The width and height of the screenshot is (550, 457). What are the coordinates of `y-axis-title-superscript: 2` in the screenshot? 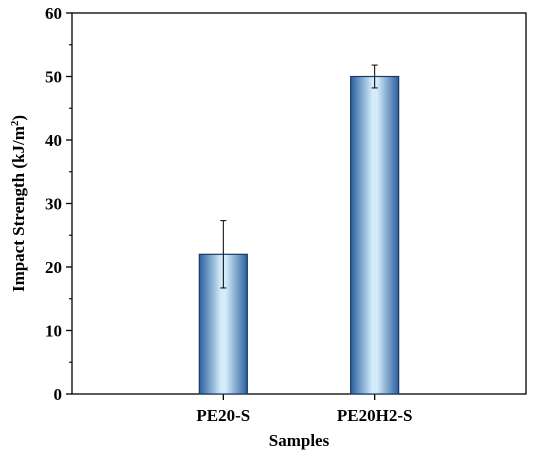 It's located at (15, 123).